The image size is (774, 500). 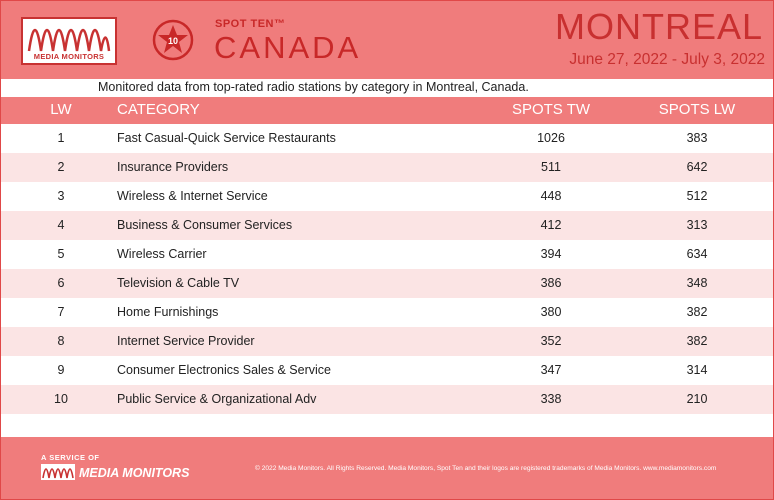 I want to click on cell-category: Internet Service Provider, so click(x=186, y=341).